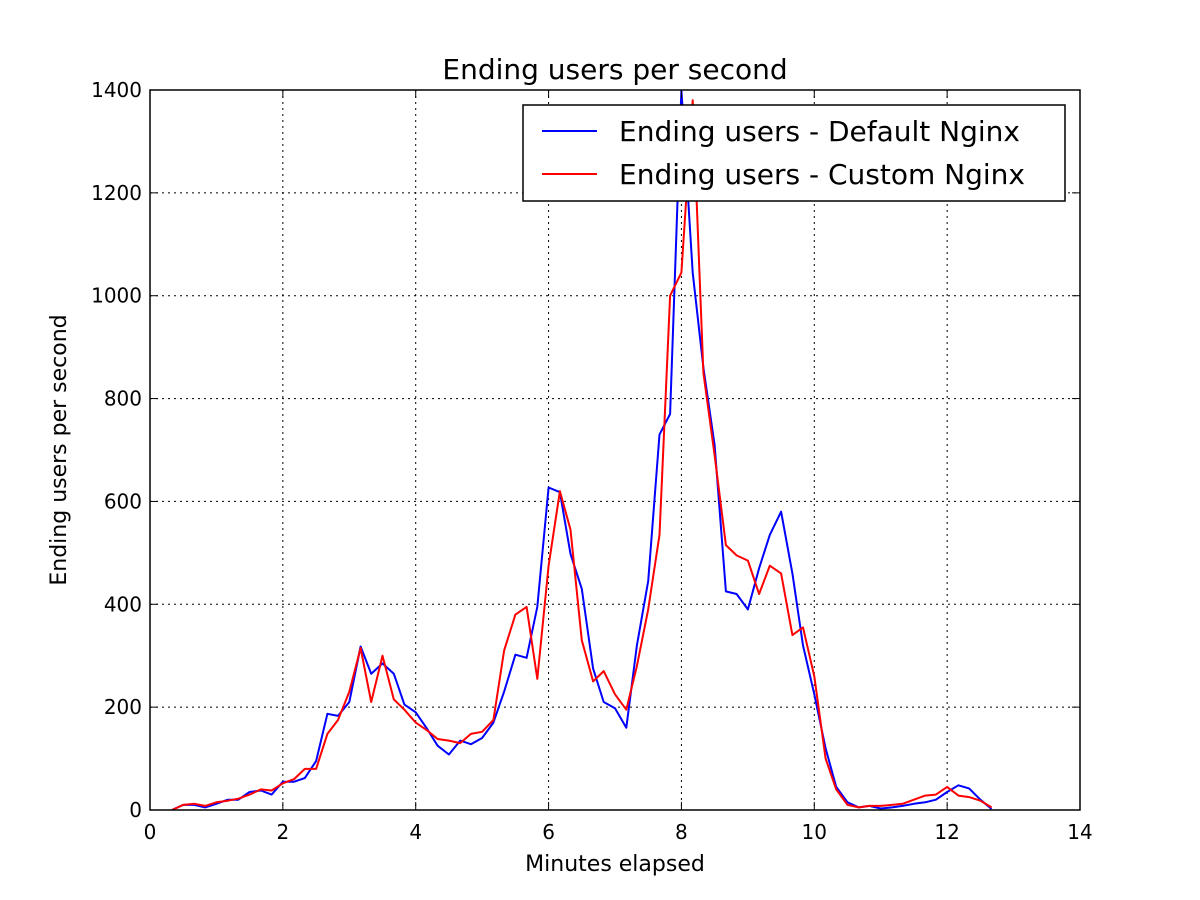 The image size is (1200, 900). Describe the element at coordinates (415, 832) in the screenshot. I see `x-tick-label: 4` at that location.